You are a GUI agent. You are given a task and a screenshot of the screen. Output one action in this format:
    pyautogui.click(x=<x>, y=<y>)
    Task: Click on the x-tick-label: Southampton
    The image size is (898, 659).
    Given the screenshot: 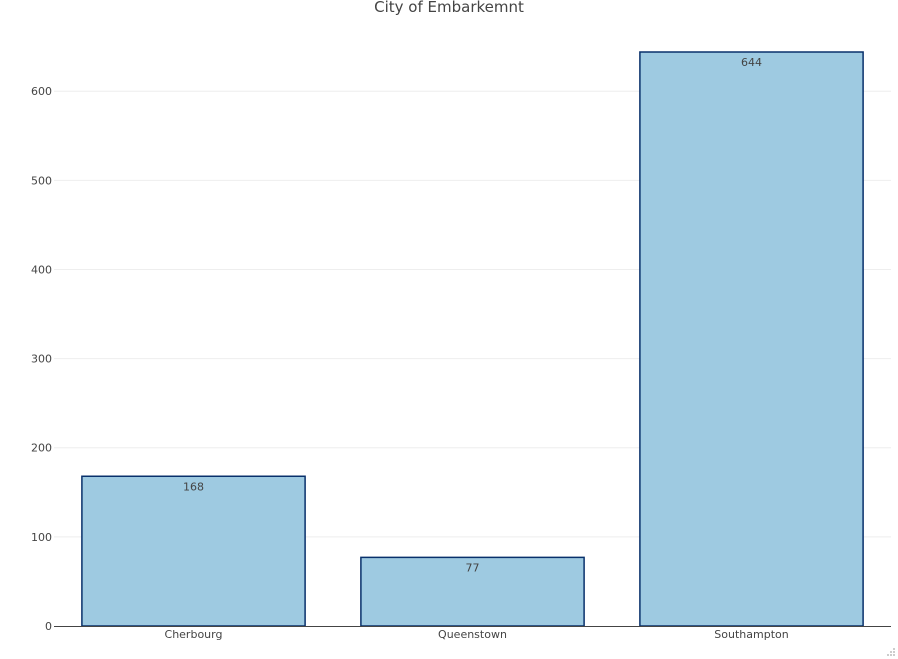 What is the action you would take?
    pyautogui.click(x=751, y=634)
    